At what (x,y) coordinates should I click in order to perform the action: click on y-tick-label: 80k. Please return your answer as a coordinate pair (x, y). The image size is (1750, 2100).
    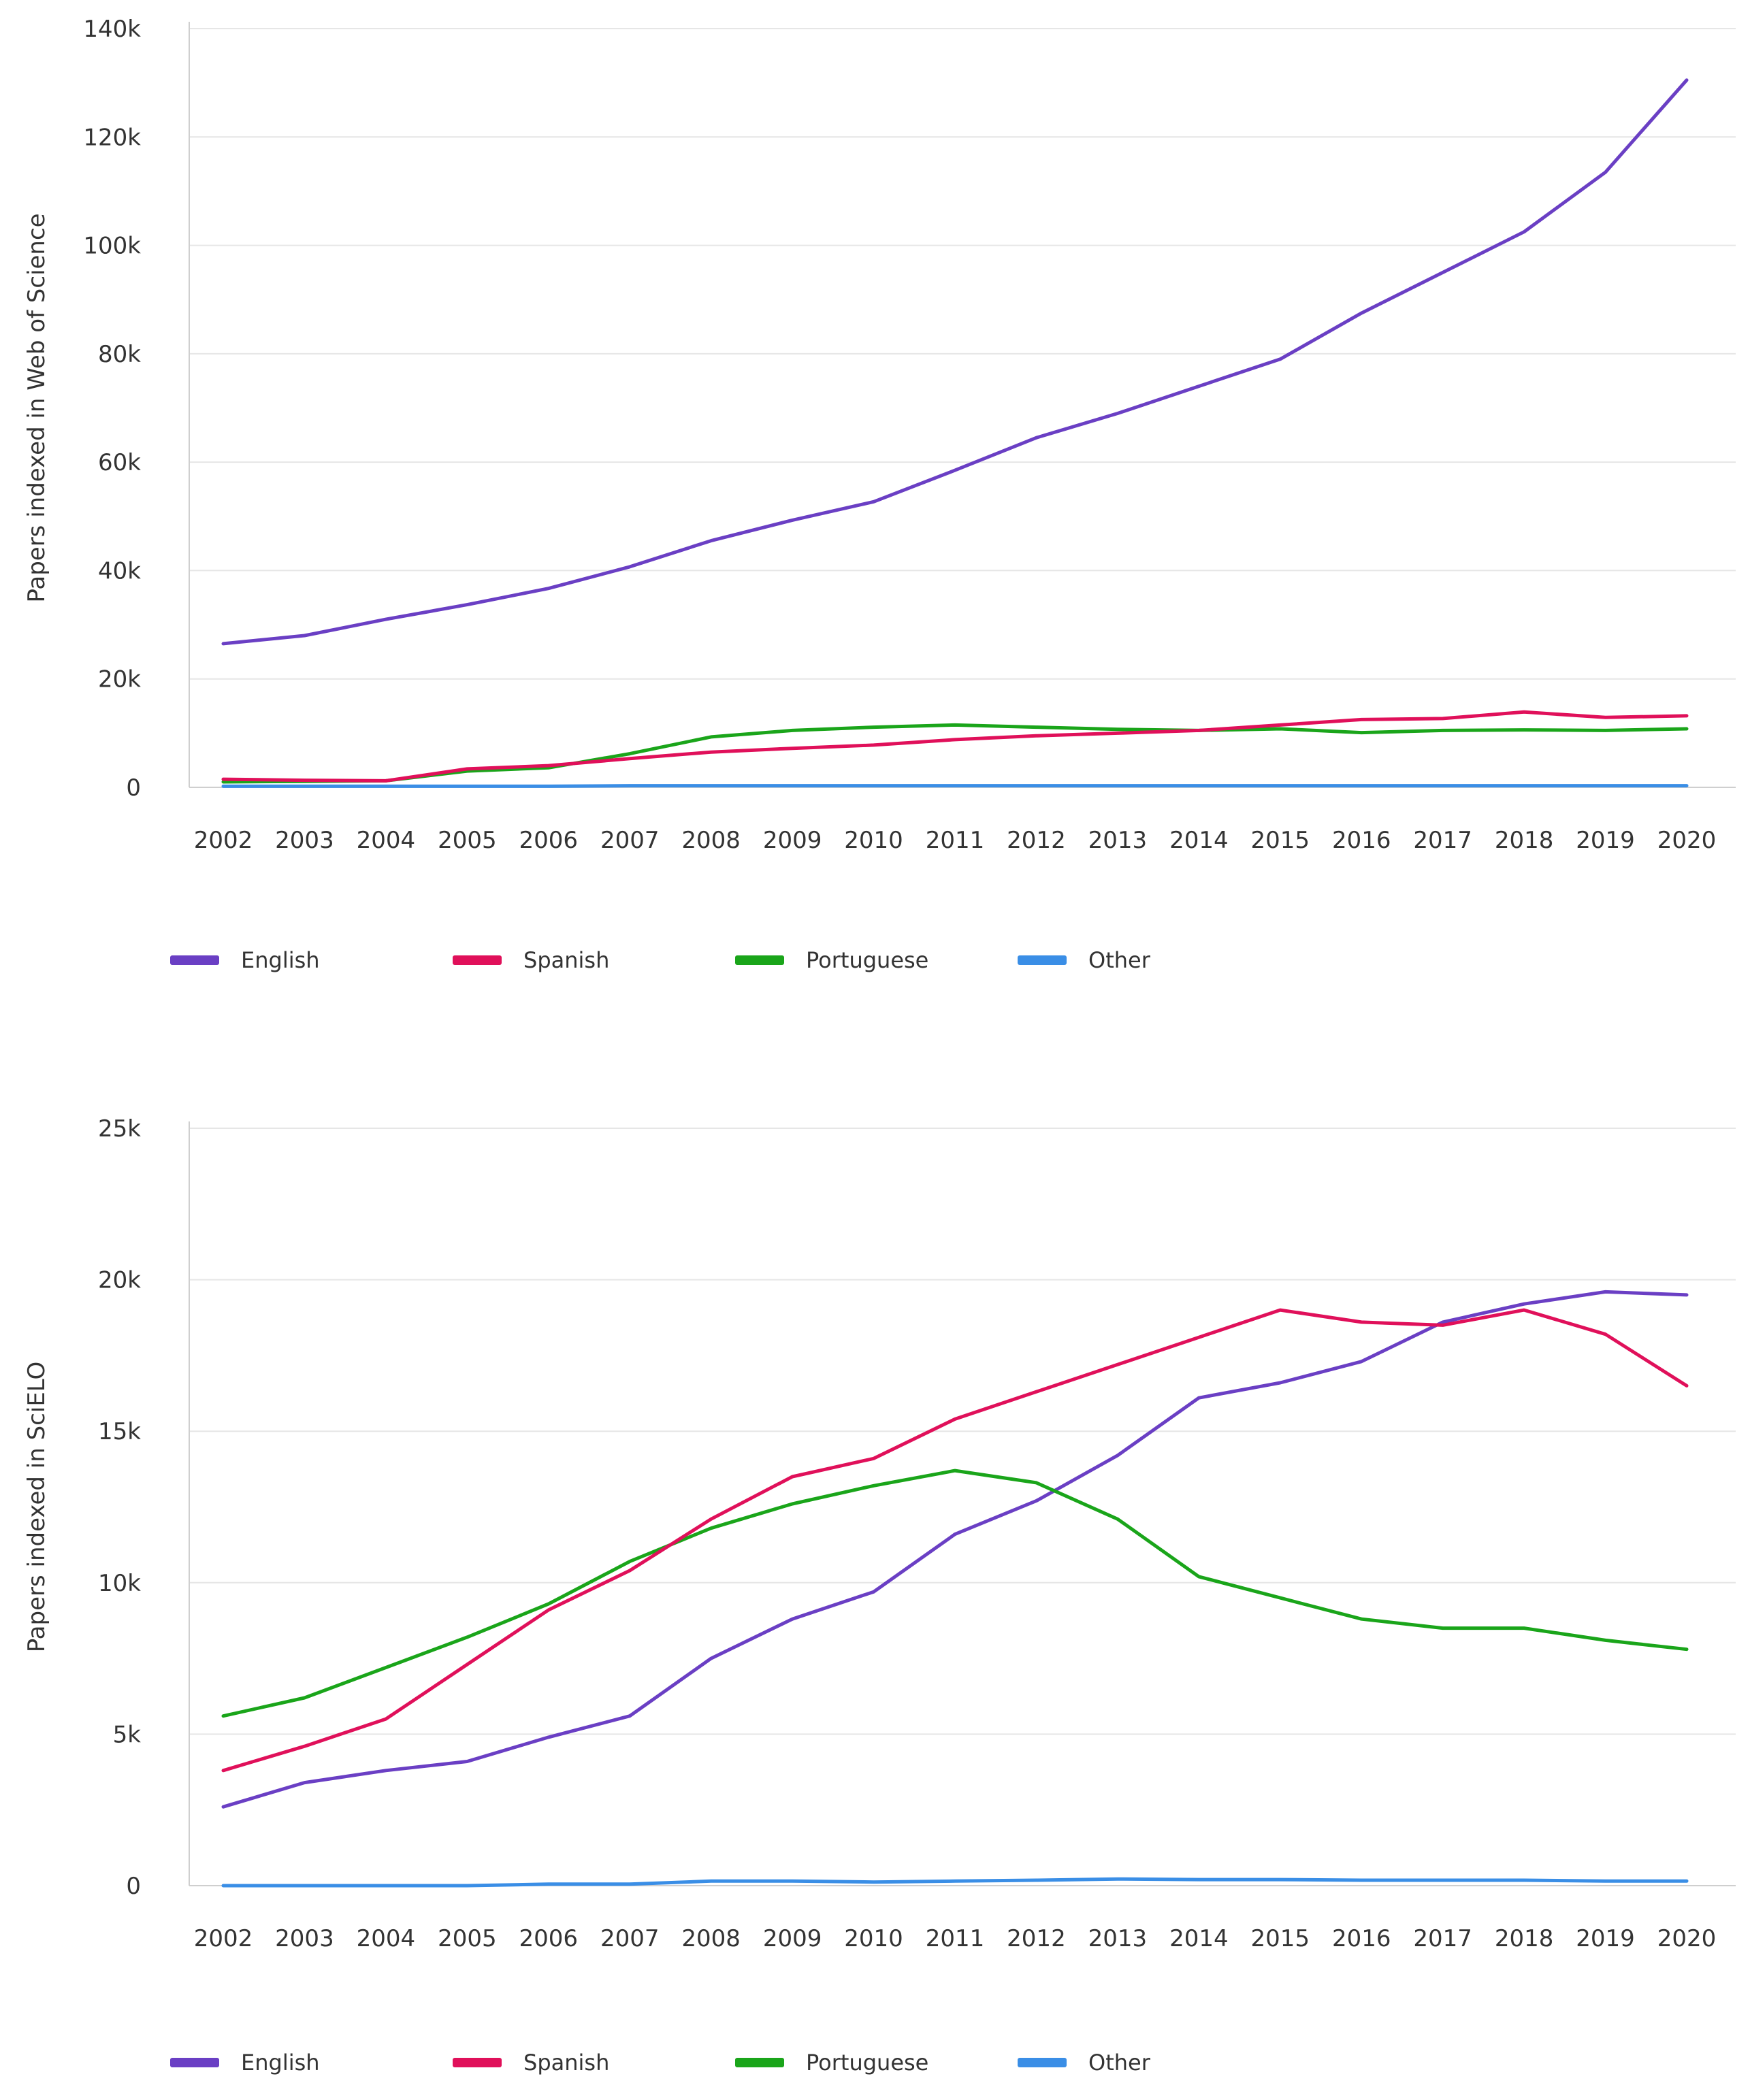
    Looking at the image, I should click on (119, 354).